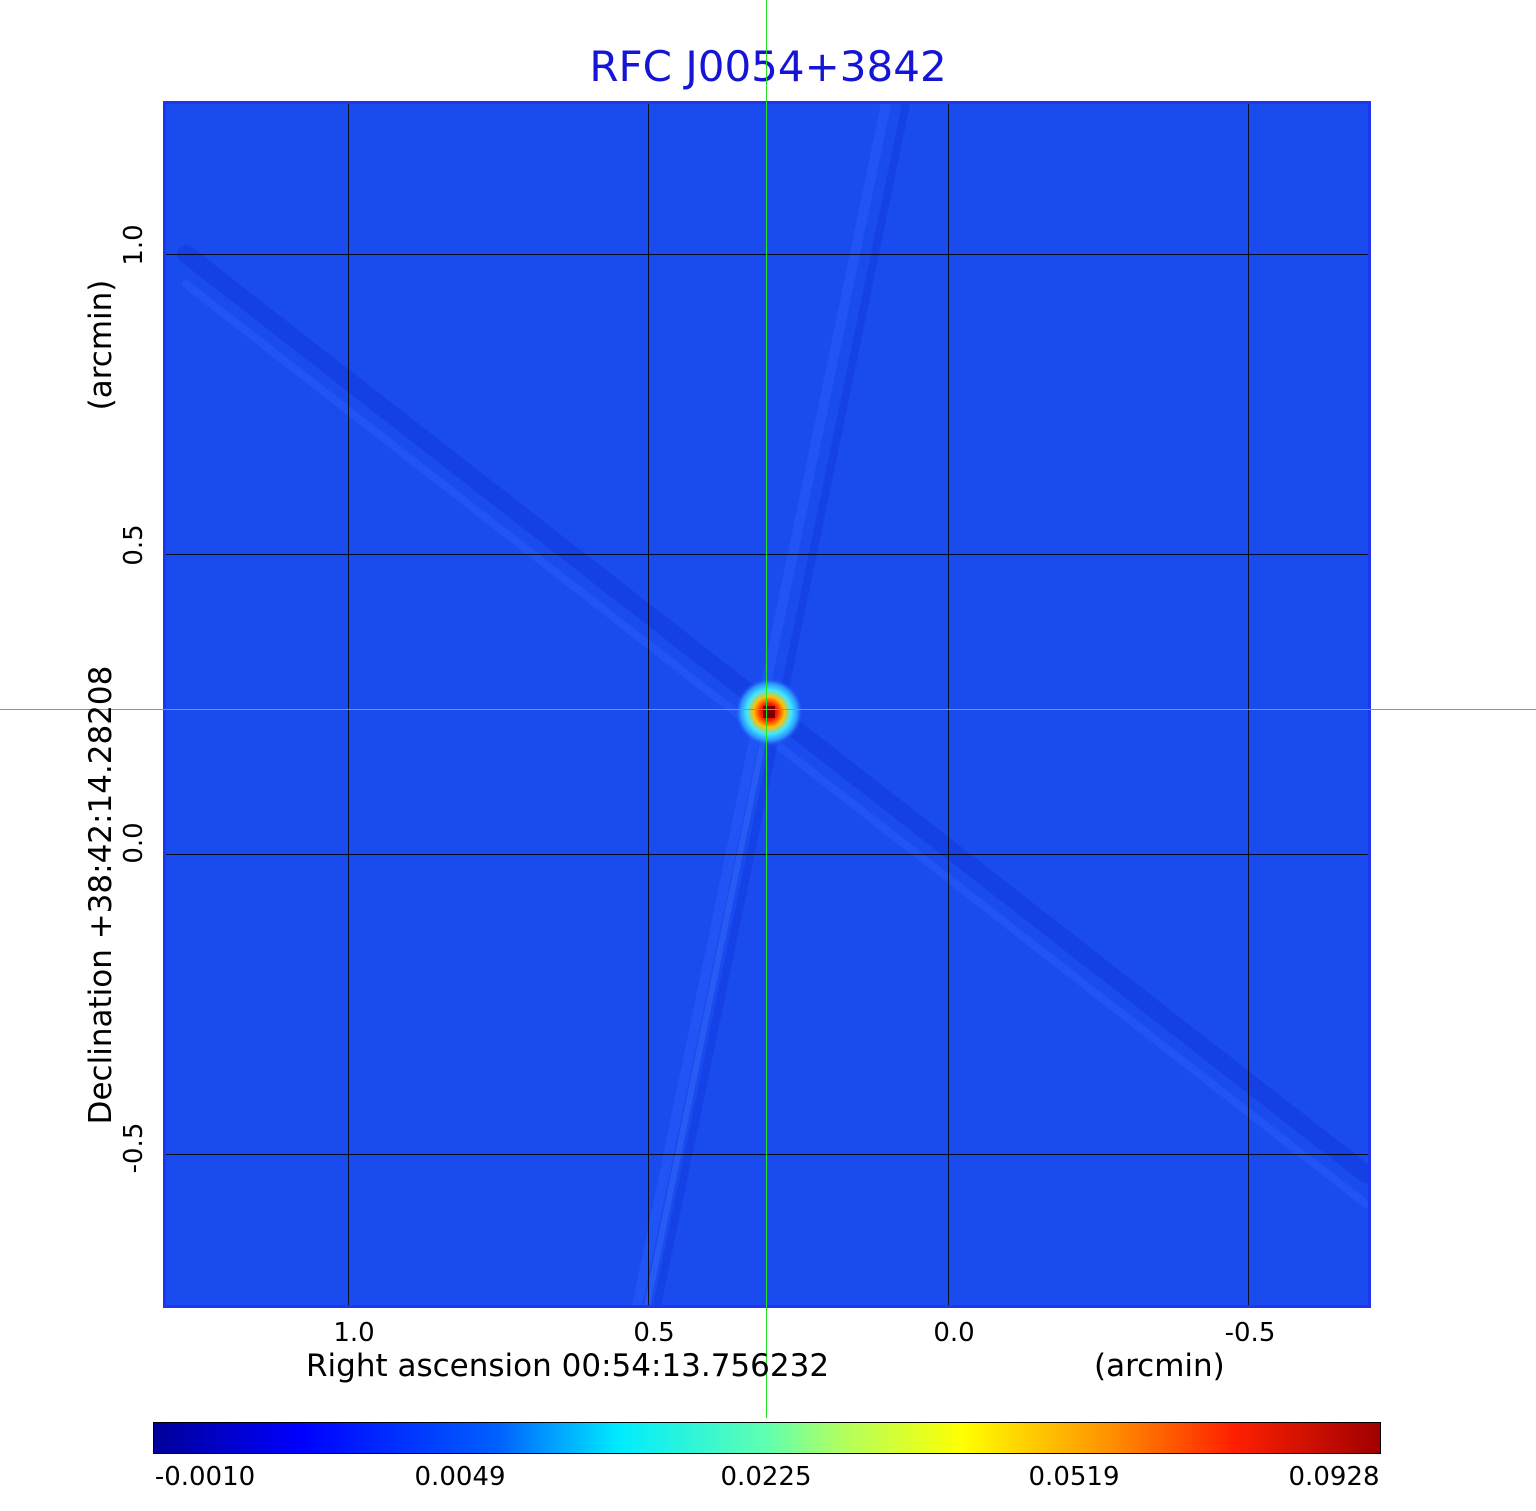 The width and height of the screenshot is (1536, 1511). Describe the element at coordinates (1074, 1477) in the screenshot. I see `colorbar-label: 0.0519` at that location.